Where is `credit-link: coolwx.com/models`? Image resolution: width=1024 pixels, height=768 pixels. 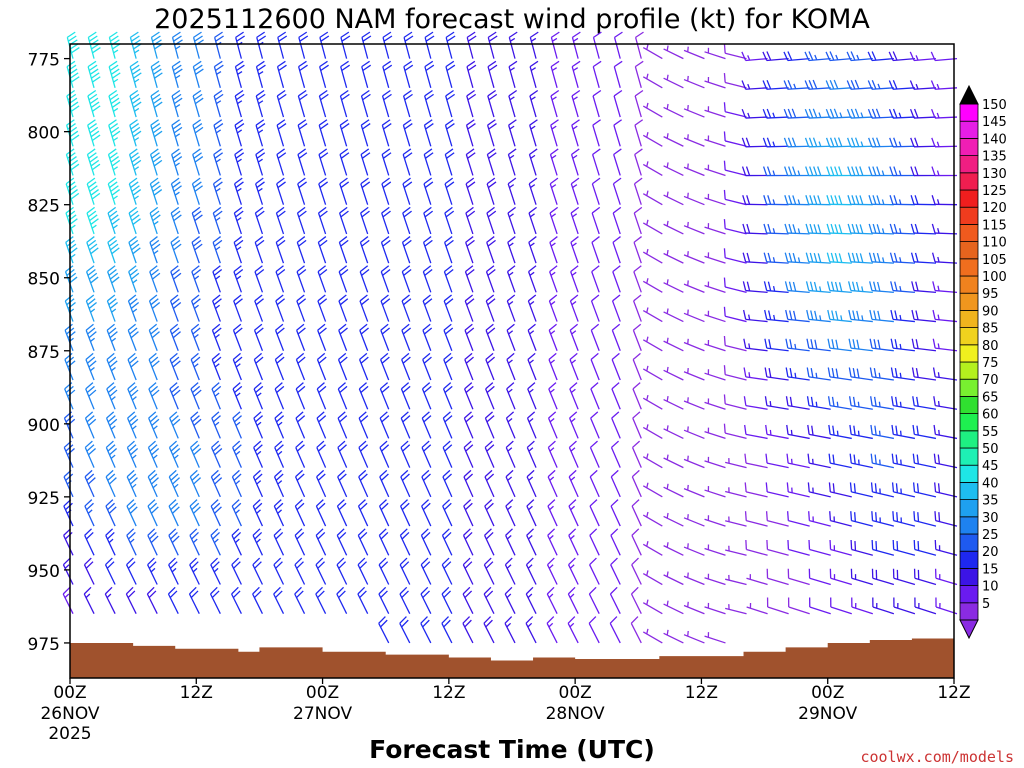 credit-link: coolwx.com/models is located at coordinates (937, 757).